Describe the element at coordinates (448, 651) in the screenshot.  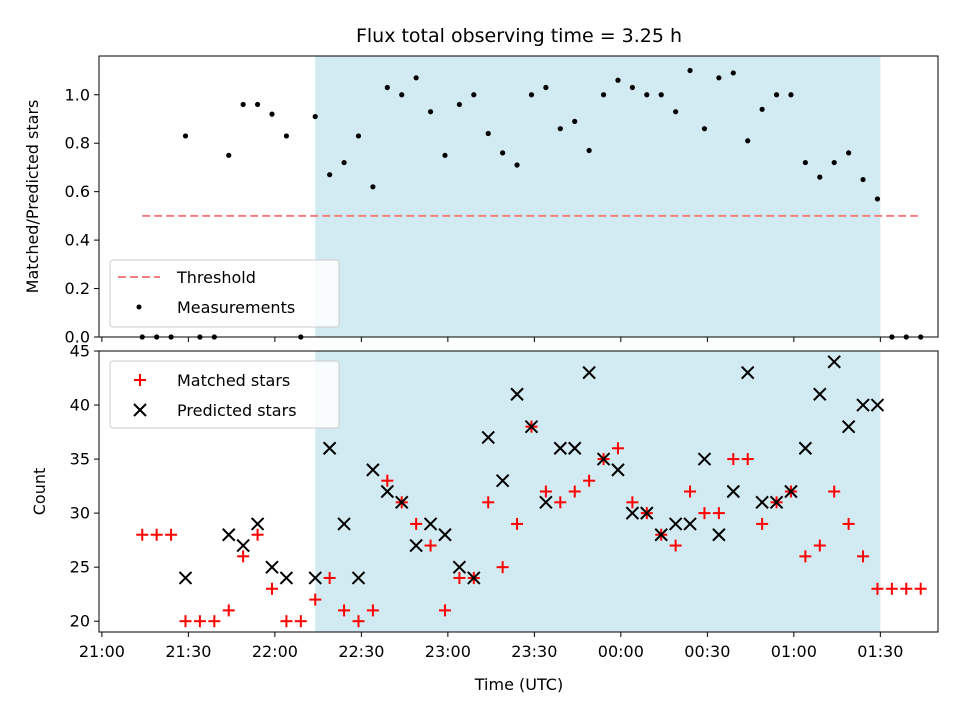
I see `x-tick-label: 23:00` at that location.